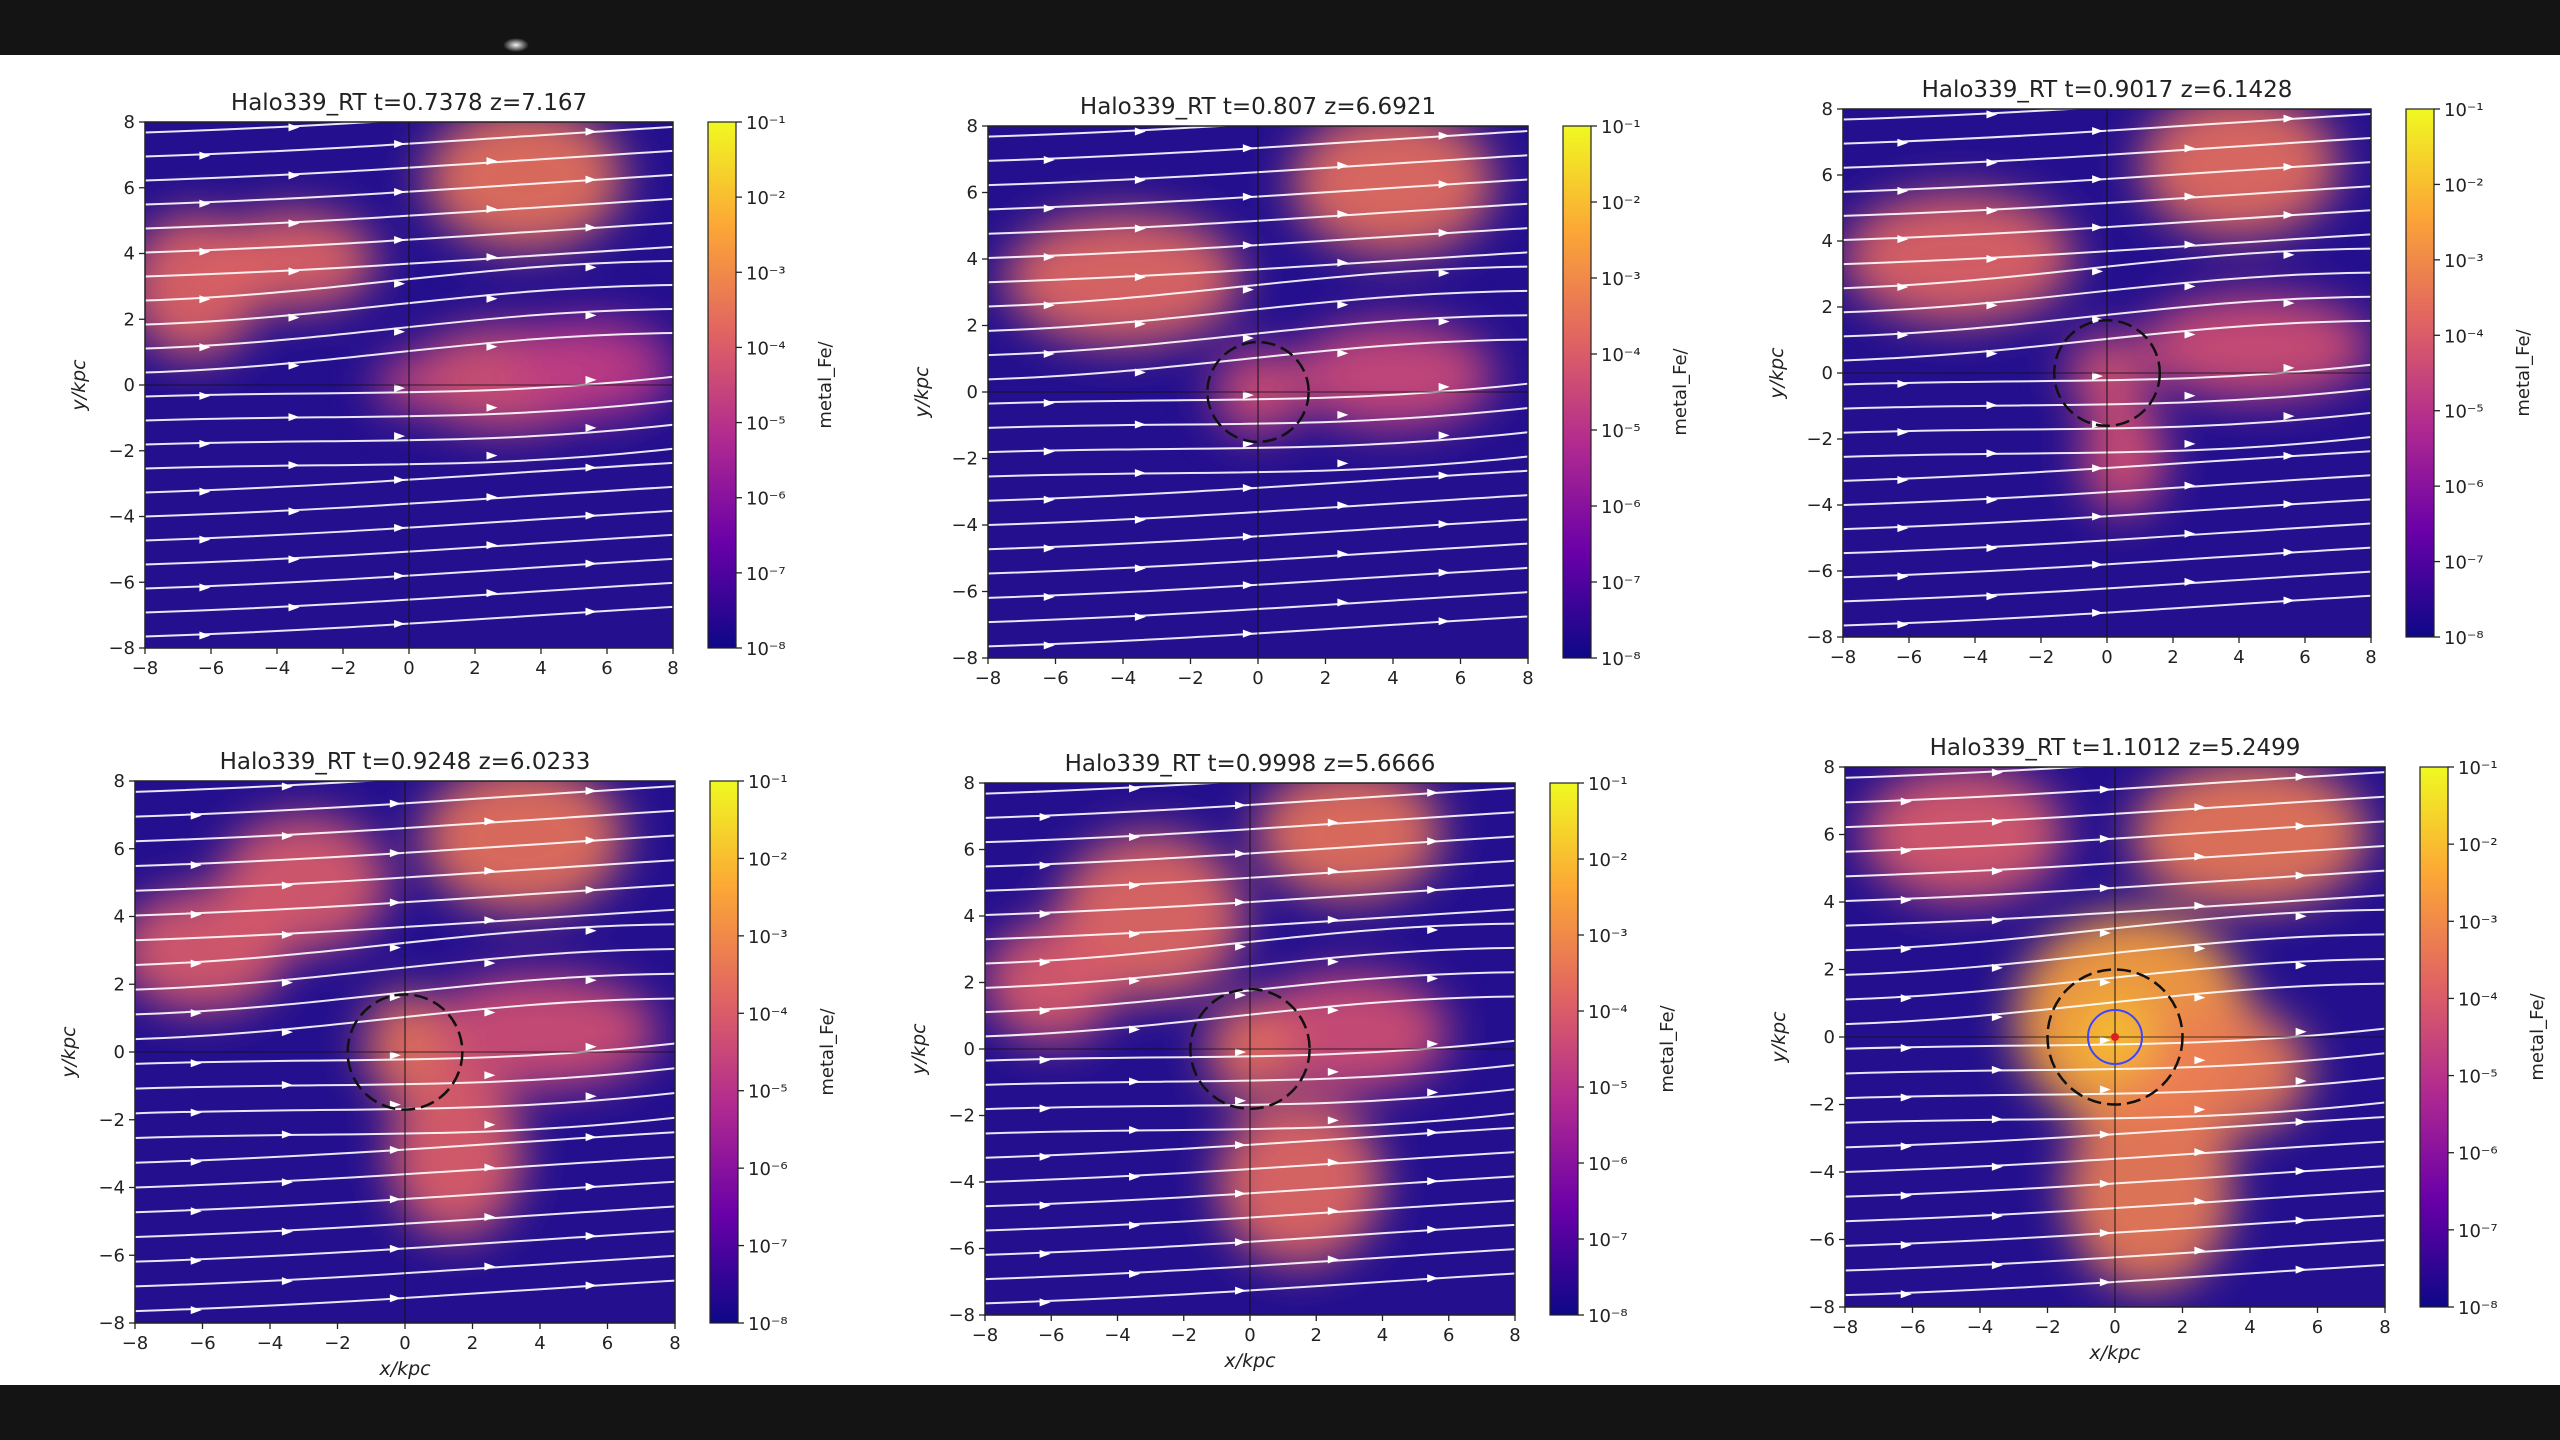 Image resolution: width=2560 pixels, height=1440 pixels. I want to click on x-tick-label: −8, so click(135, 1343).